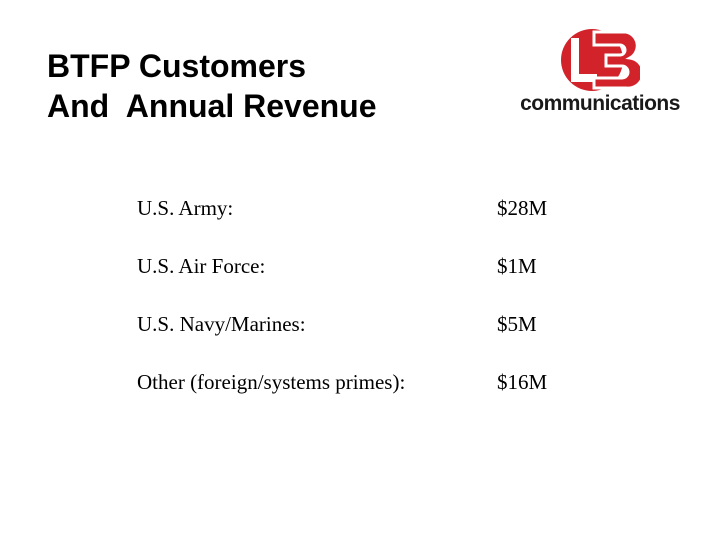 The height and width of the screenshot is (540, 720). I want to click on customer-label: U.S. Air Force:, so click(201, 266).